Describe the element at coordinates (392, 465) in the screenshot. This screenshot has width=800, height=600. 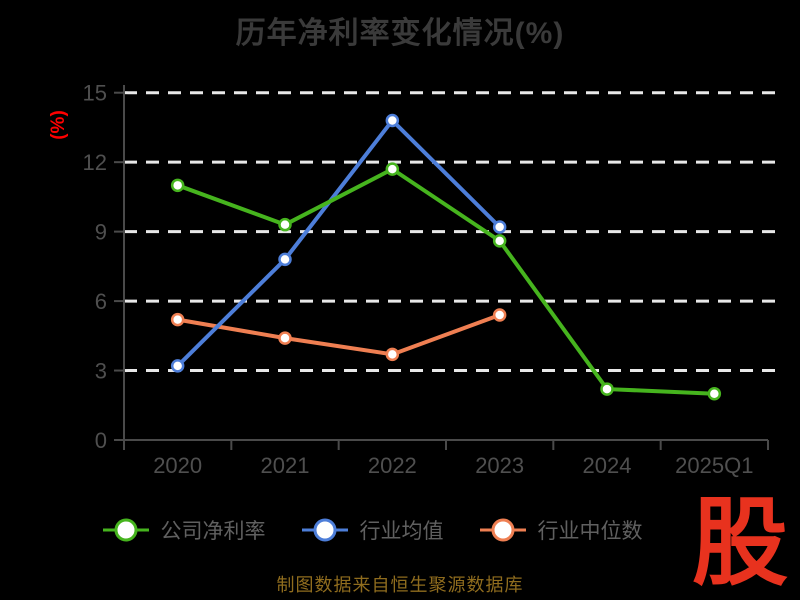
I see `x-tick-label: 2022` at that location.